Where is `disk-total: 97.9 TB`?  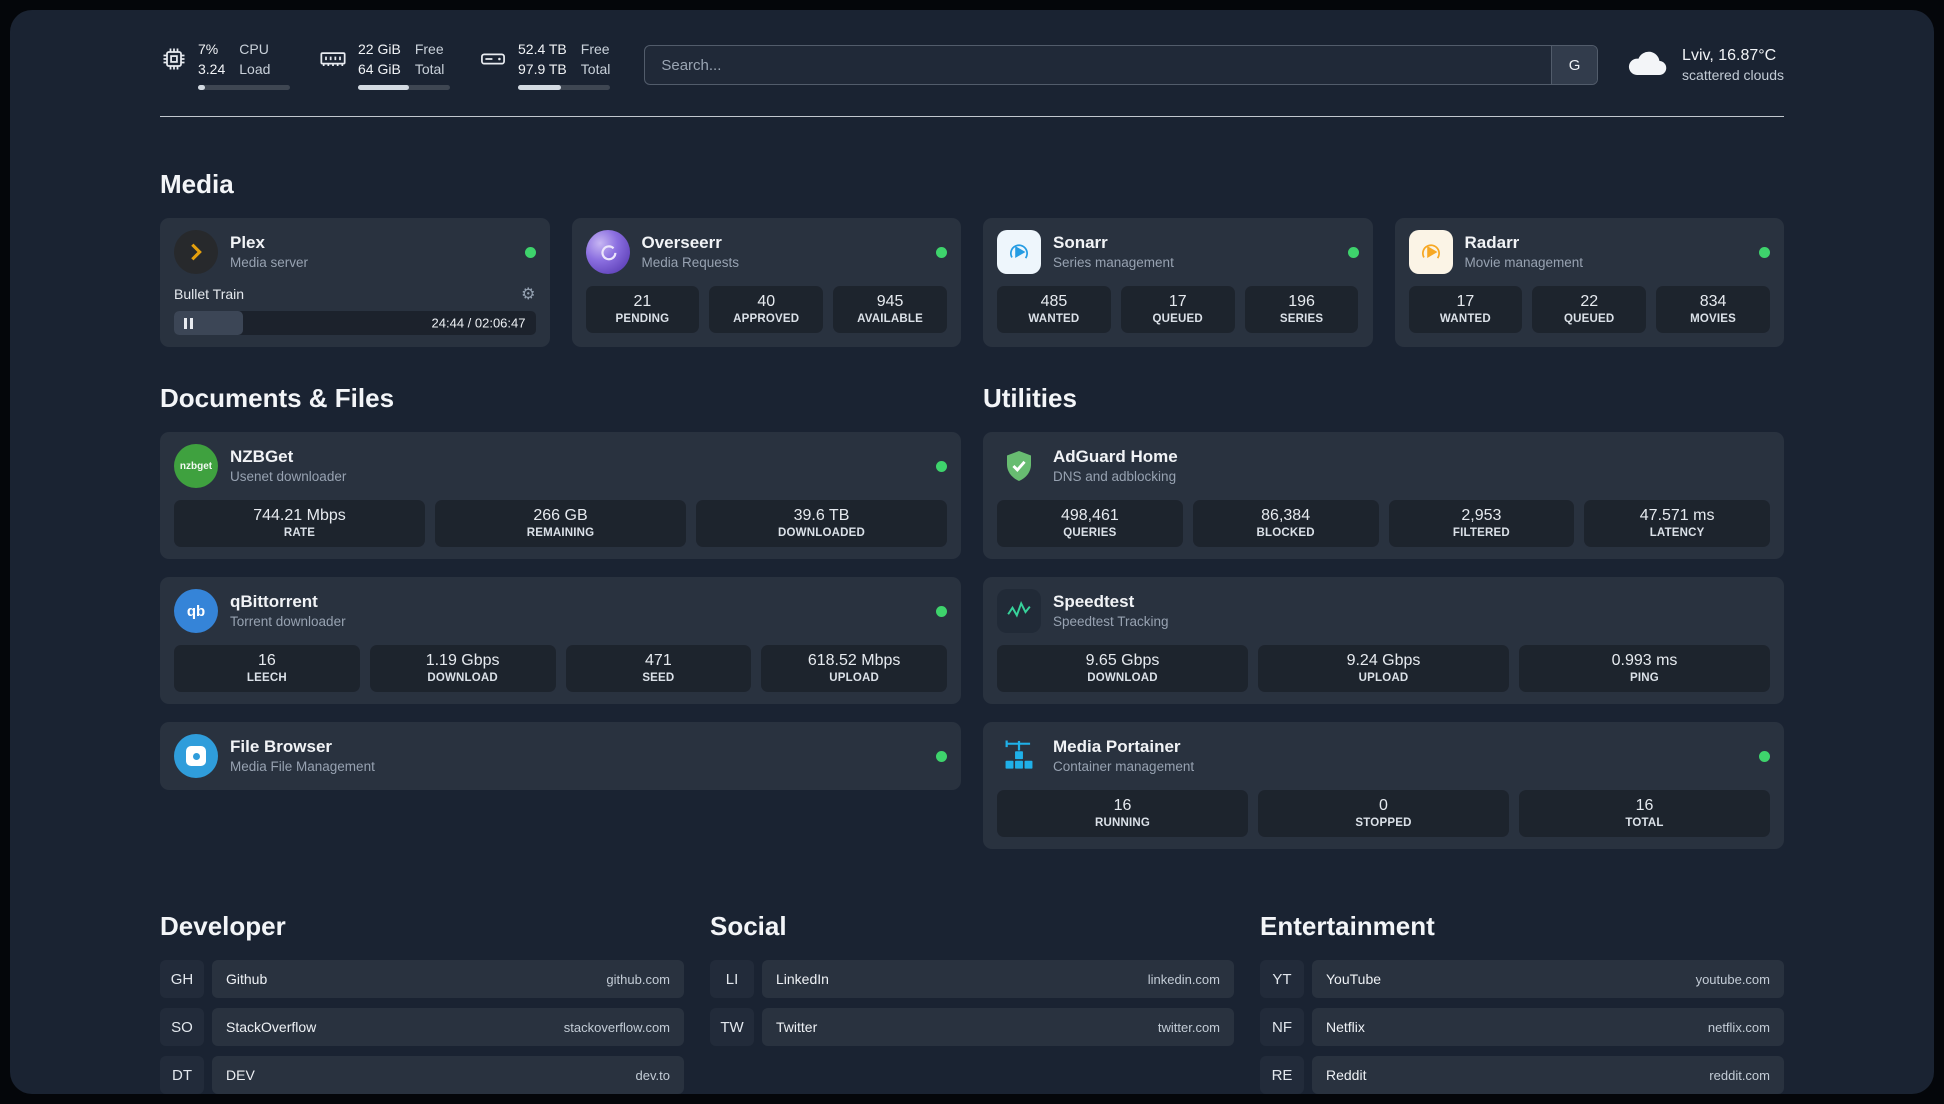 disk-total: 97.9 TB is located at coordinates (542, 68).